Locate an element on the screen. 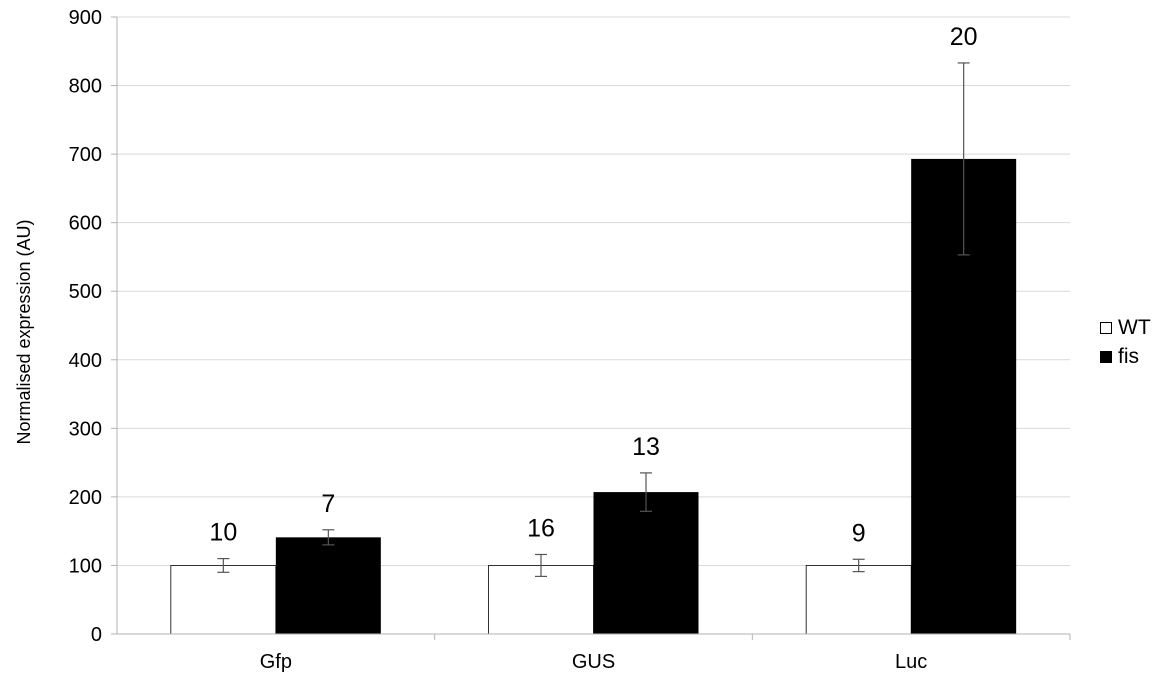  x-tick-label: Luc is located at coordinates (911, 662).